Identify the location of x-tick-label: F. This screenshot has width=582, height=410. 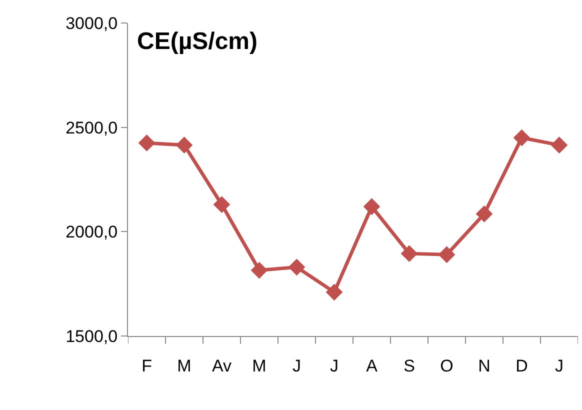
(147, 366).